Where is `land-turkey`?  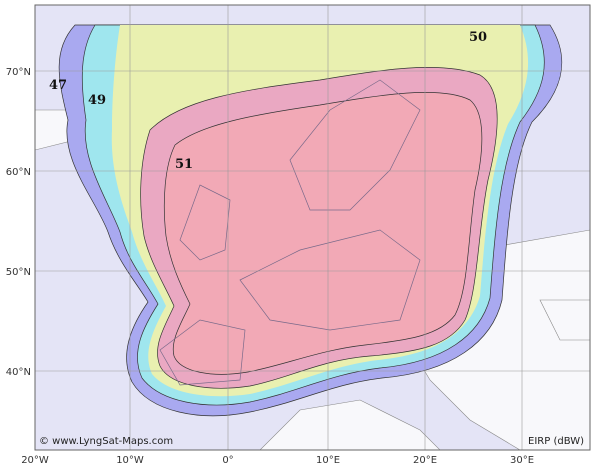
land-turkey is located at coordinates (564, 320).